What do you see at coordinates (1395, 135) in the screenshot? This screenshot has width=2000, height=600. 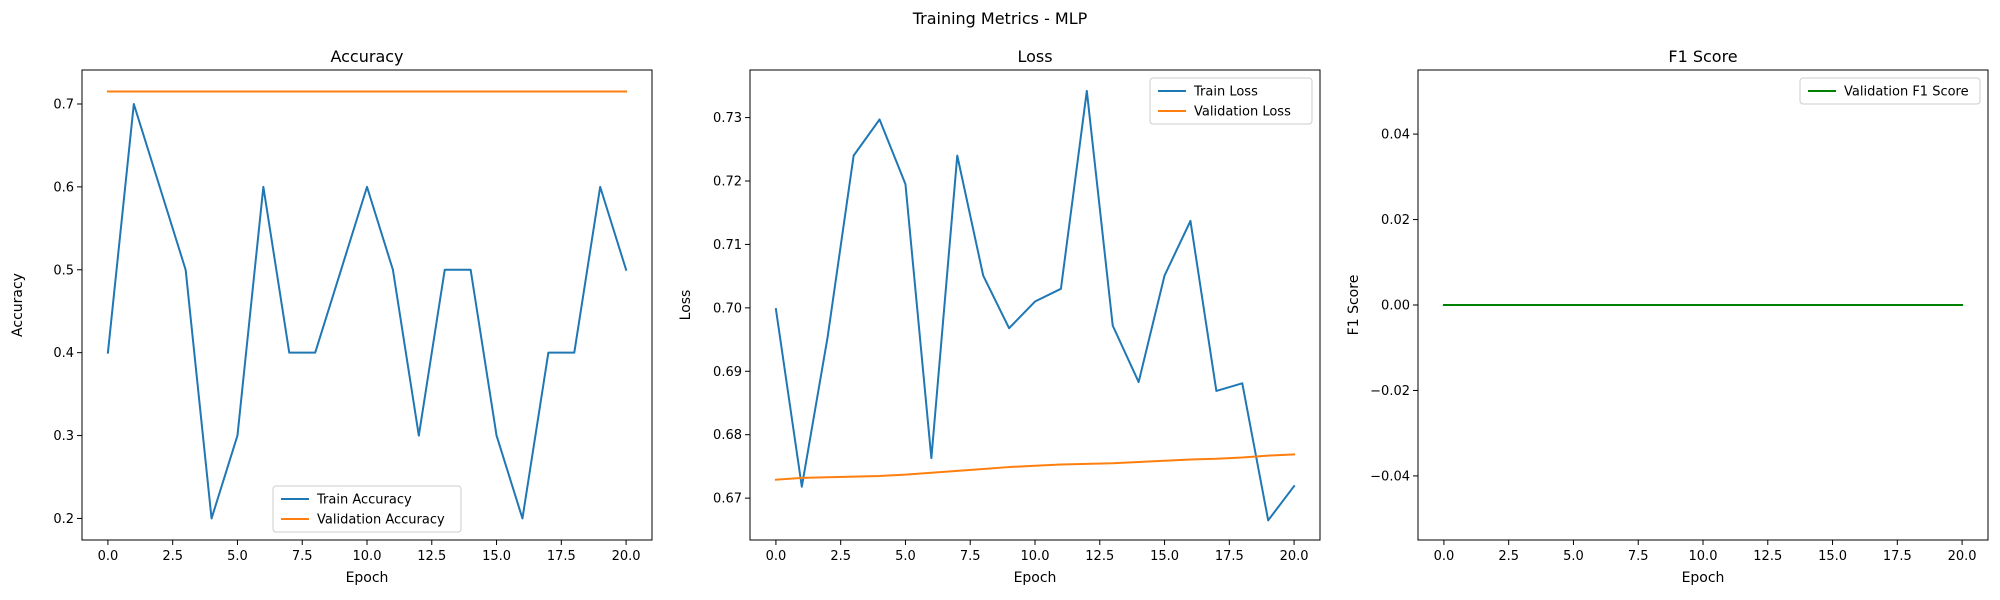 I see `y-tick-label: 0.04` at bounding box center [1395, 135].